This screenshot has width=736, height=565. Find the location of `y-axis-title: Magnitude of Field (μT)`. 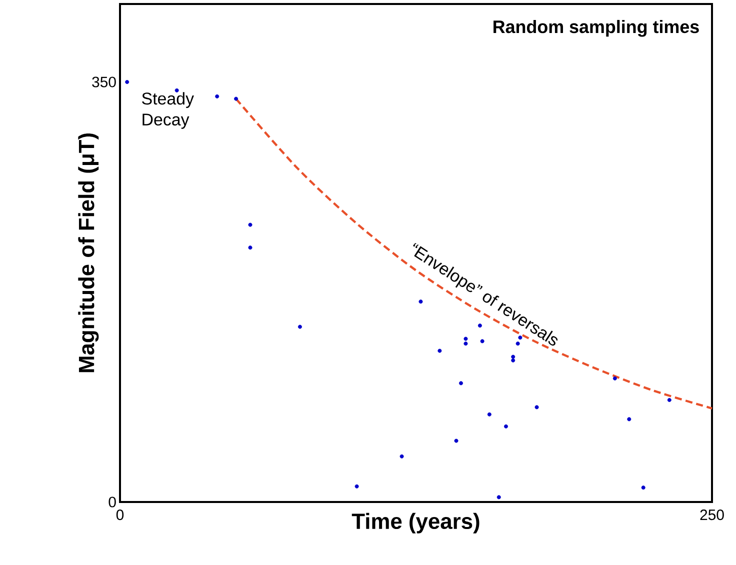

y-axis-title: Magnitude of Field (μT) is located at coordinates (88, 253).